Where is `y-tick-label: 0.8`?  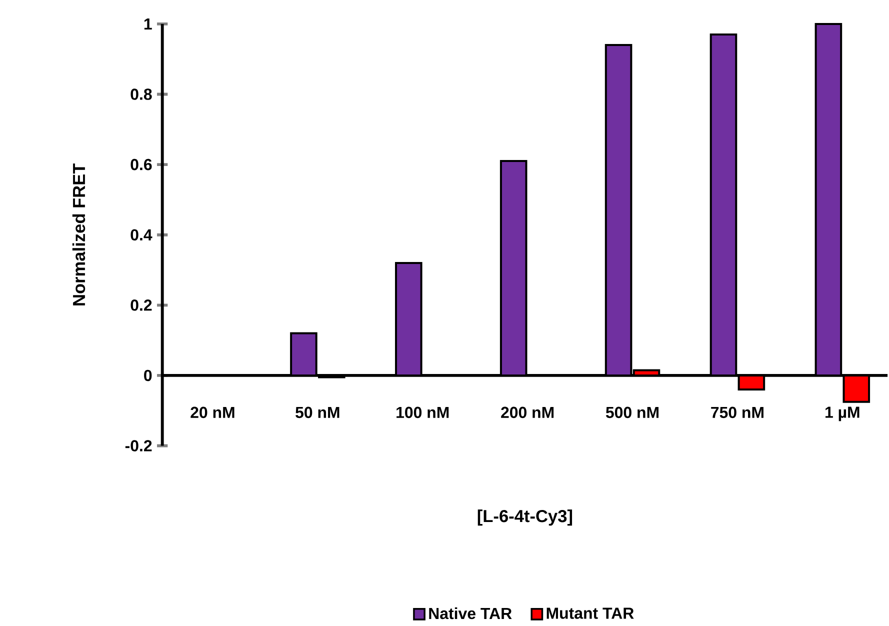 y-tick-label: 0.8 is located at coordinates (141, 94).